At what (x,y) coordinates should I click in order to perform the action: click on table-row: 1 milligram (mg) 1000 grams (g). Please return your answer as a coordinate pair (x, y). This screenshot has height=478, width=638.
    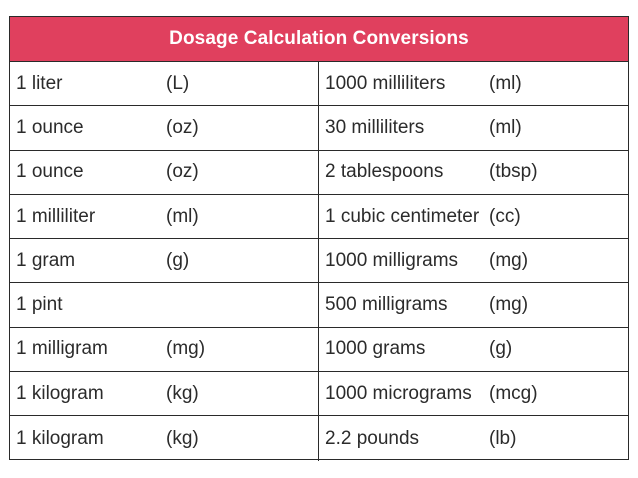
    Looking at the image, I should click on (319, 350).